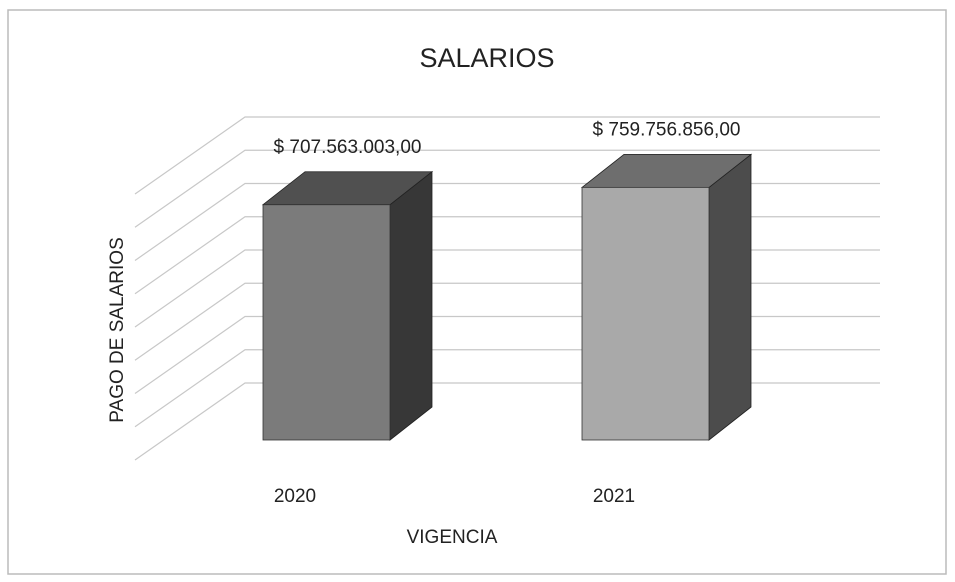 The height and width of the screenshot is (582, 955). What do you see at coordinates (117, 329) in the screenshot?
I see `y-axis-label: PAGO DE SALARIOS` at bounding box center [117, 329].